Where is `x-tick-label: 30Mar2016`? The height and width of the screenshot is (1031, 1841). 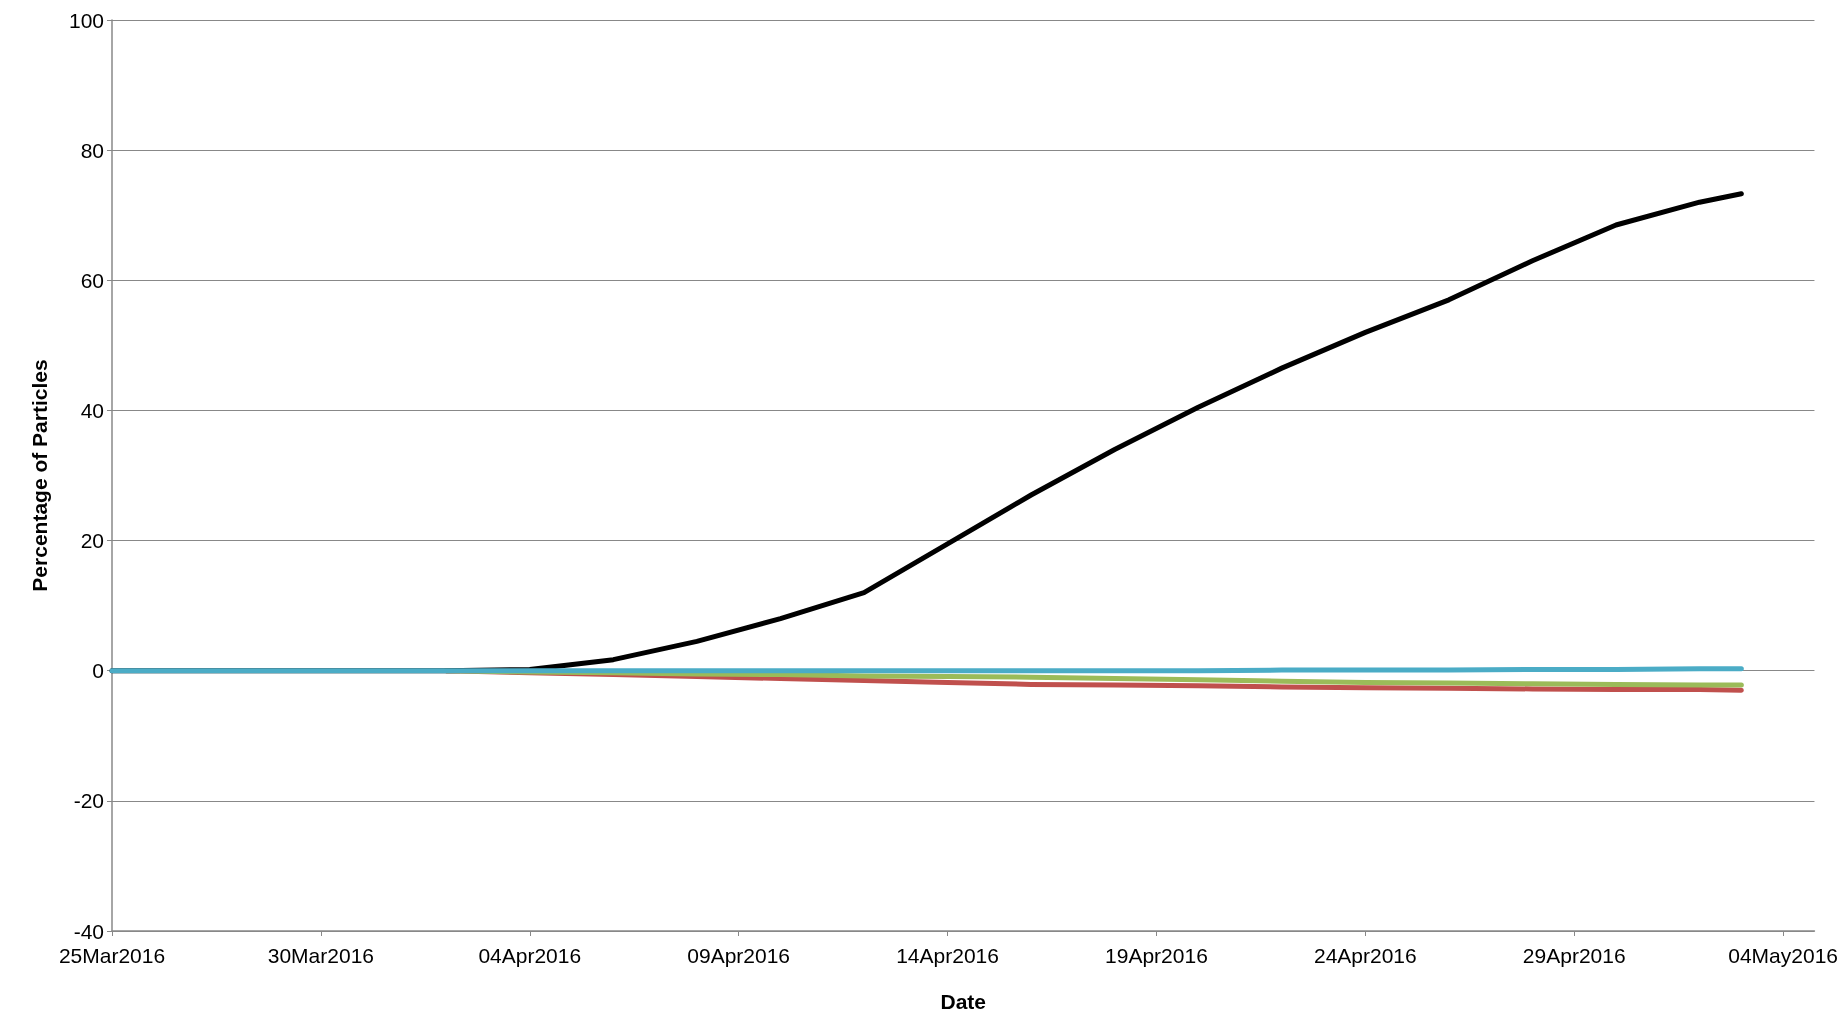 x-tick-label: 30Mar2016 is located at coordinates (321, 955).